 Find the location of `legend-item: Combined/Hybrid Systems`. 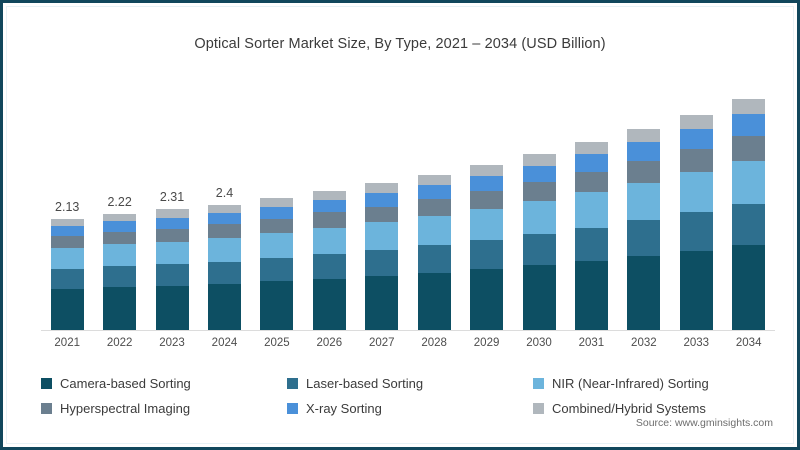

legend-item: Combined/Hybrid Systems is located at coordinates (654, 408).